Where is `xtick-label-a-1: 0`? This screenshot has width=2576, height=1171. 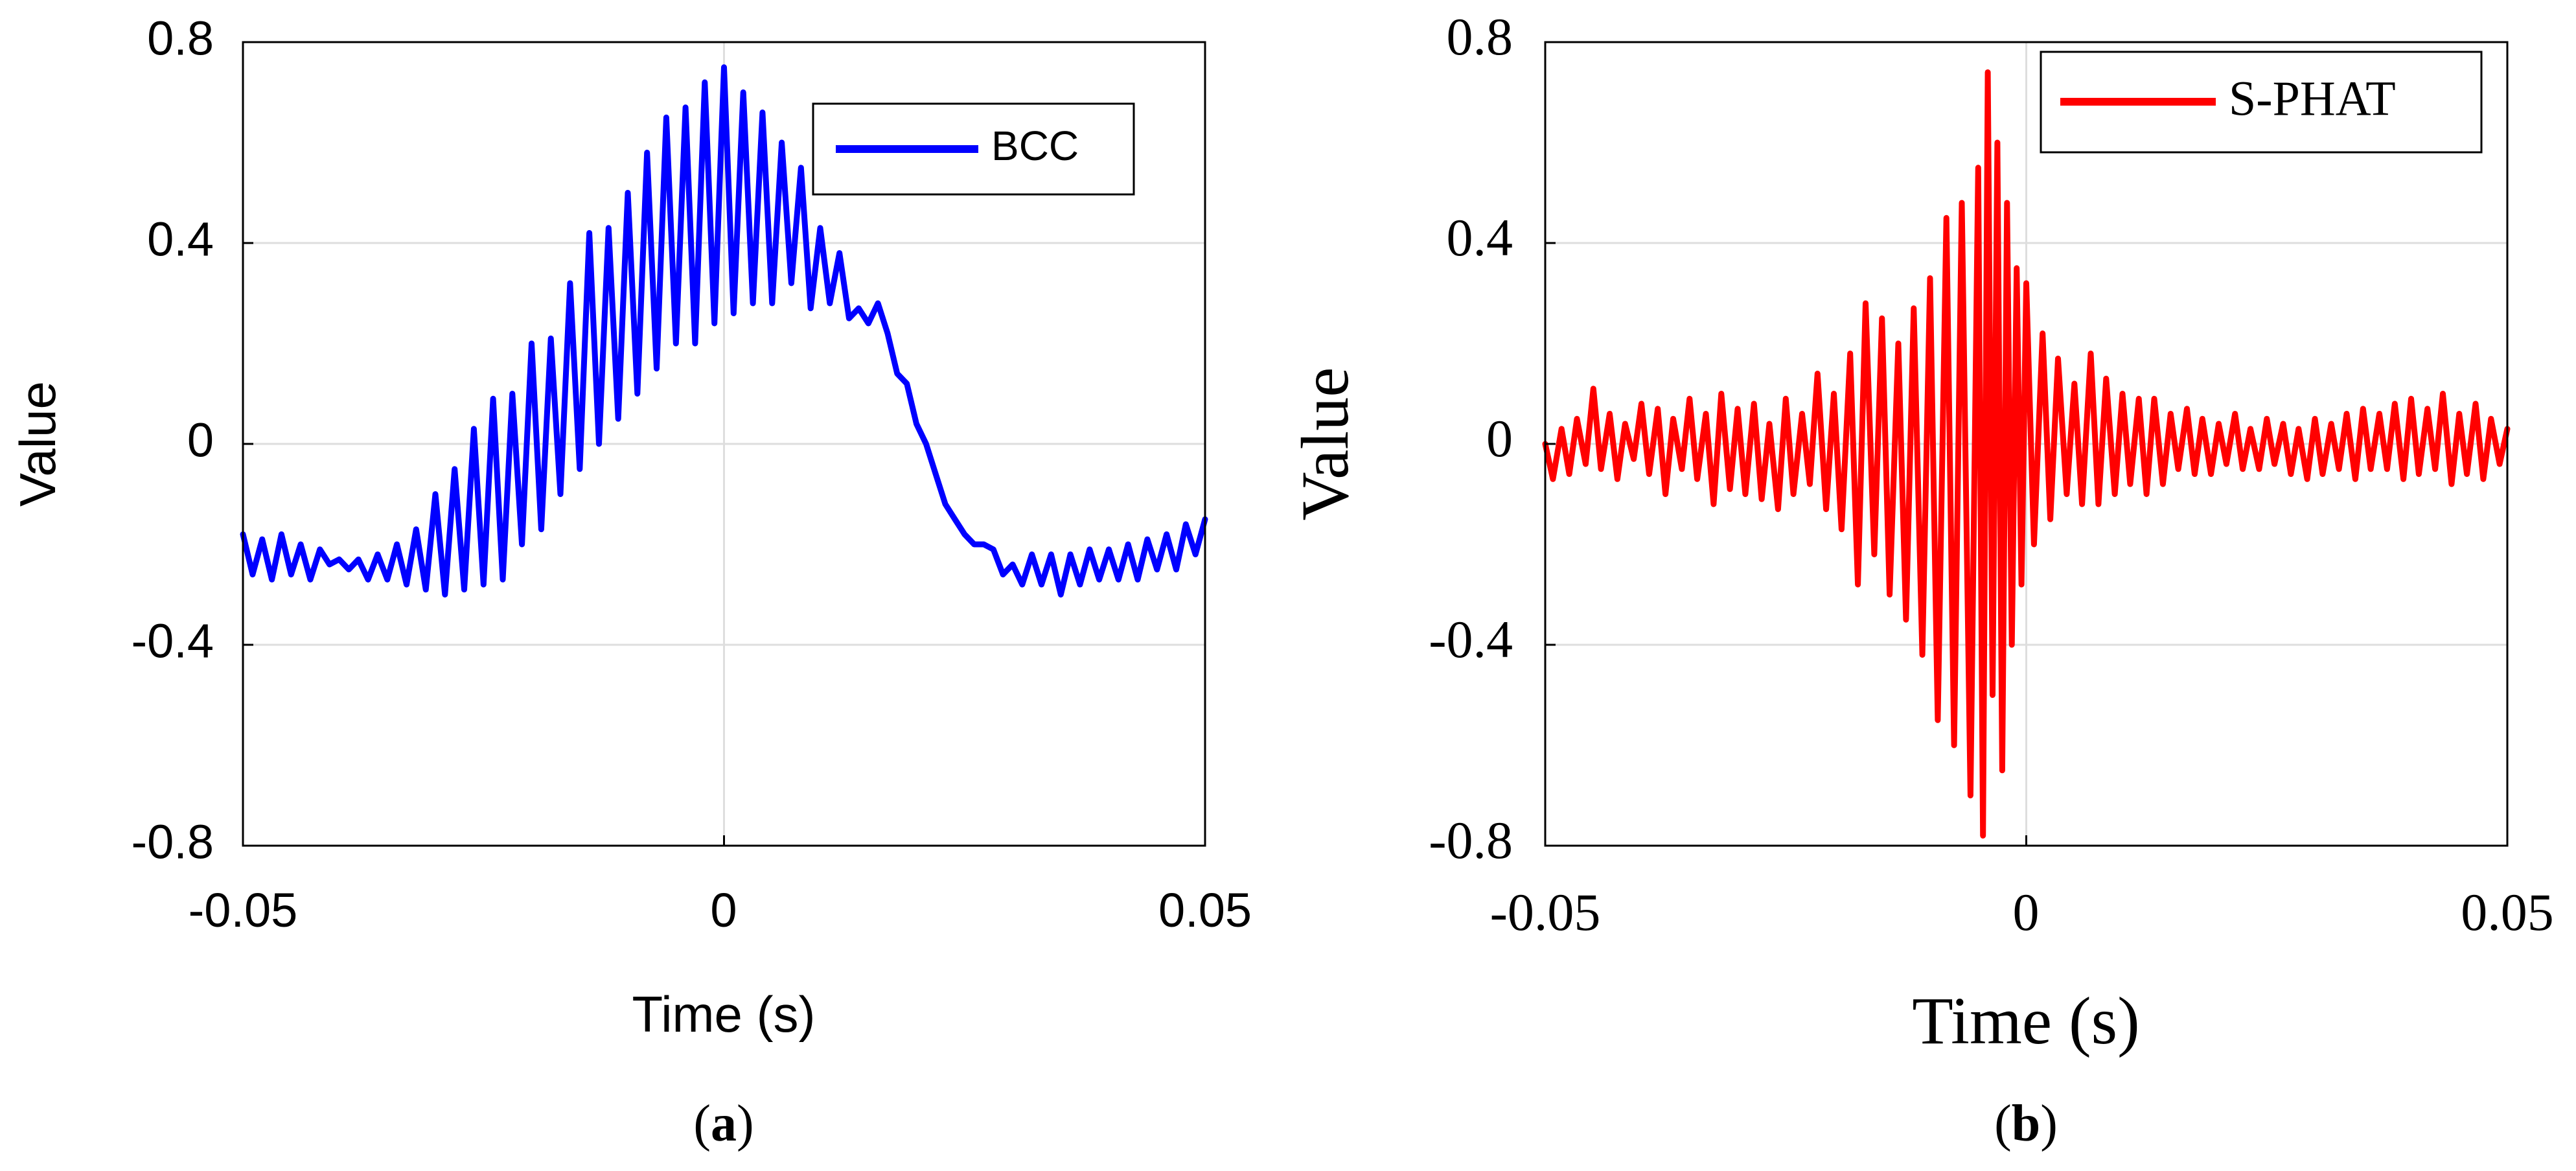 xtick-label-a-1: 0 is located at coordinates (724, 910).